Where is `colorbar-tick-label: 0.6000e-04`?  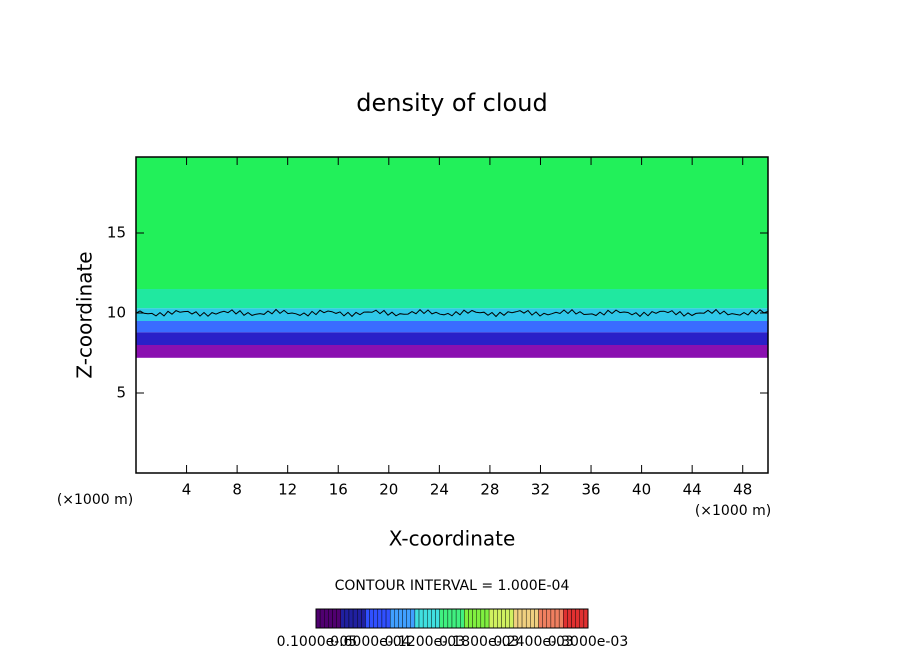 colorbar-tick-label: 0.6000e-04 is located at coordinates (370, 642).